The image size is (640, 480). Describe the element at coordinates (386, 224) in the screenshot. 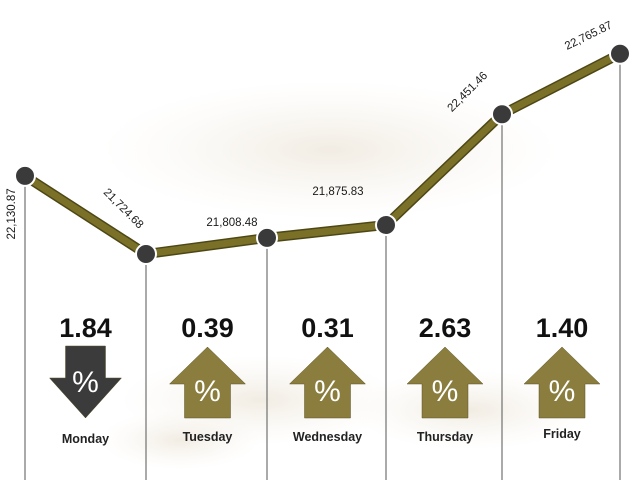

I see `point-marker-wednesday` at that location.